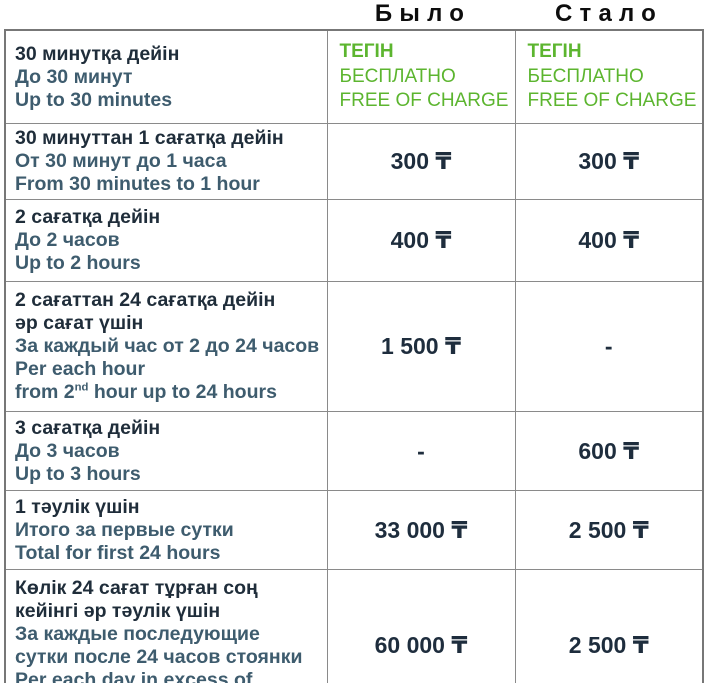  What do you see at coordinates (78, 473) in the screenshot?
I see `label-english: Up to 3 hours` at bounding box center [78, 473].